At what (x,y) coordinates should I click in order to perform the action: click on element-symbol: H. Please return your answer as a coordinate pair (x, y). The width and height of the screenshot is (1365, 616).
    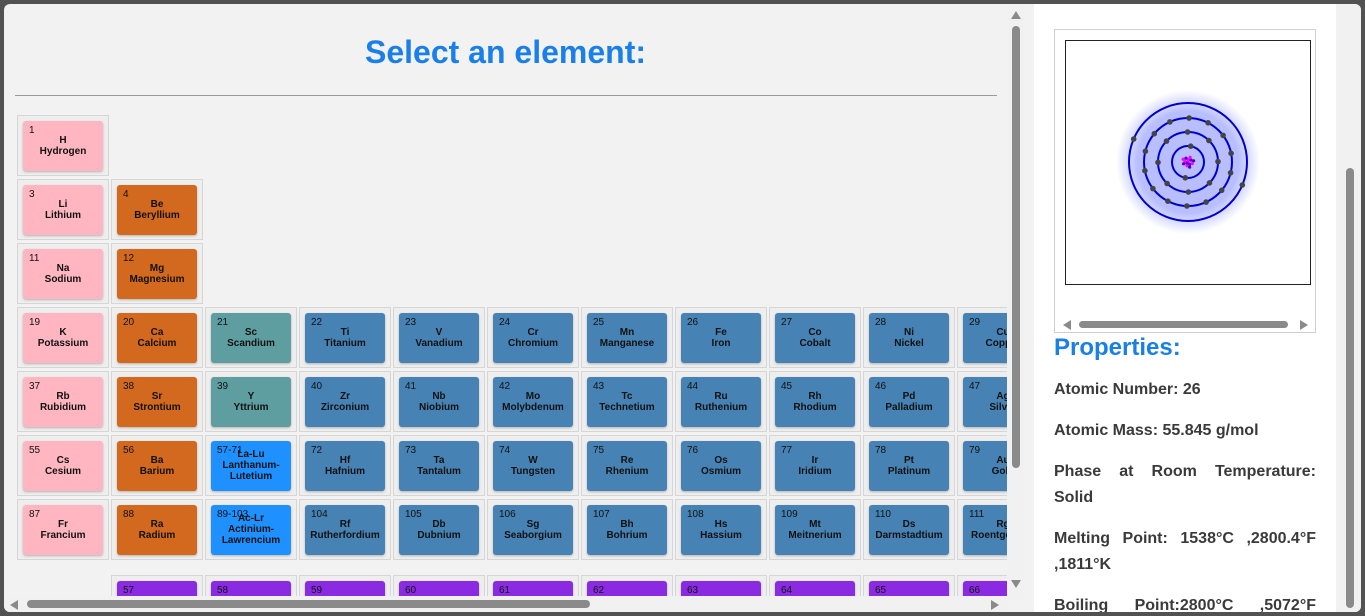
    Looking at the image, I should click on (63, 140).